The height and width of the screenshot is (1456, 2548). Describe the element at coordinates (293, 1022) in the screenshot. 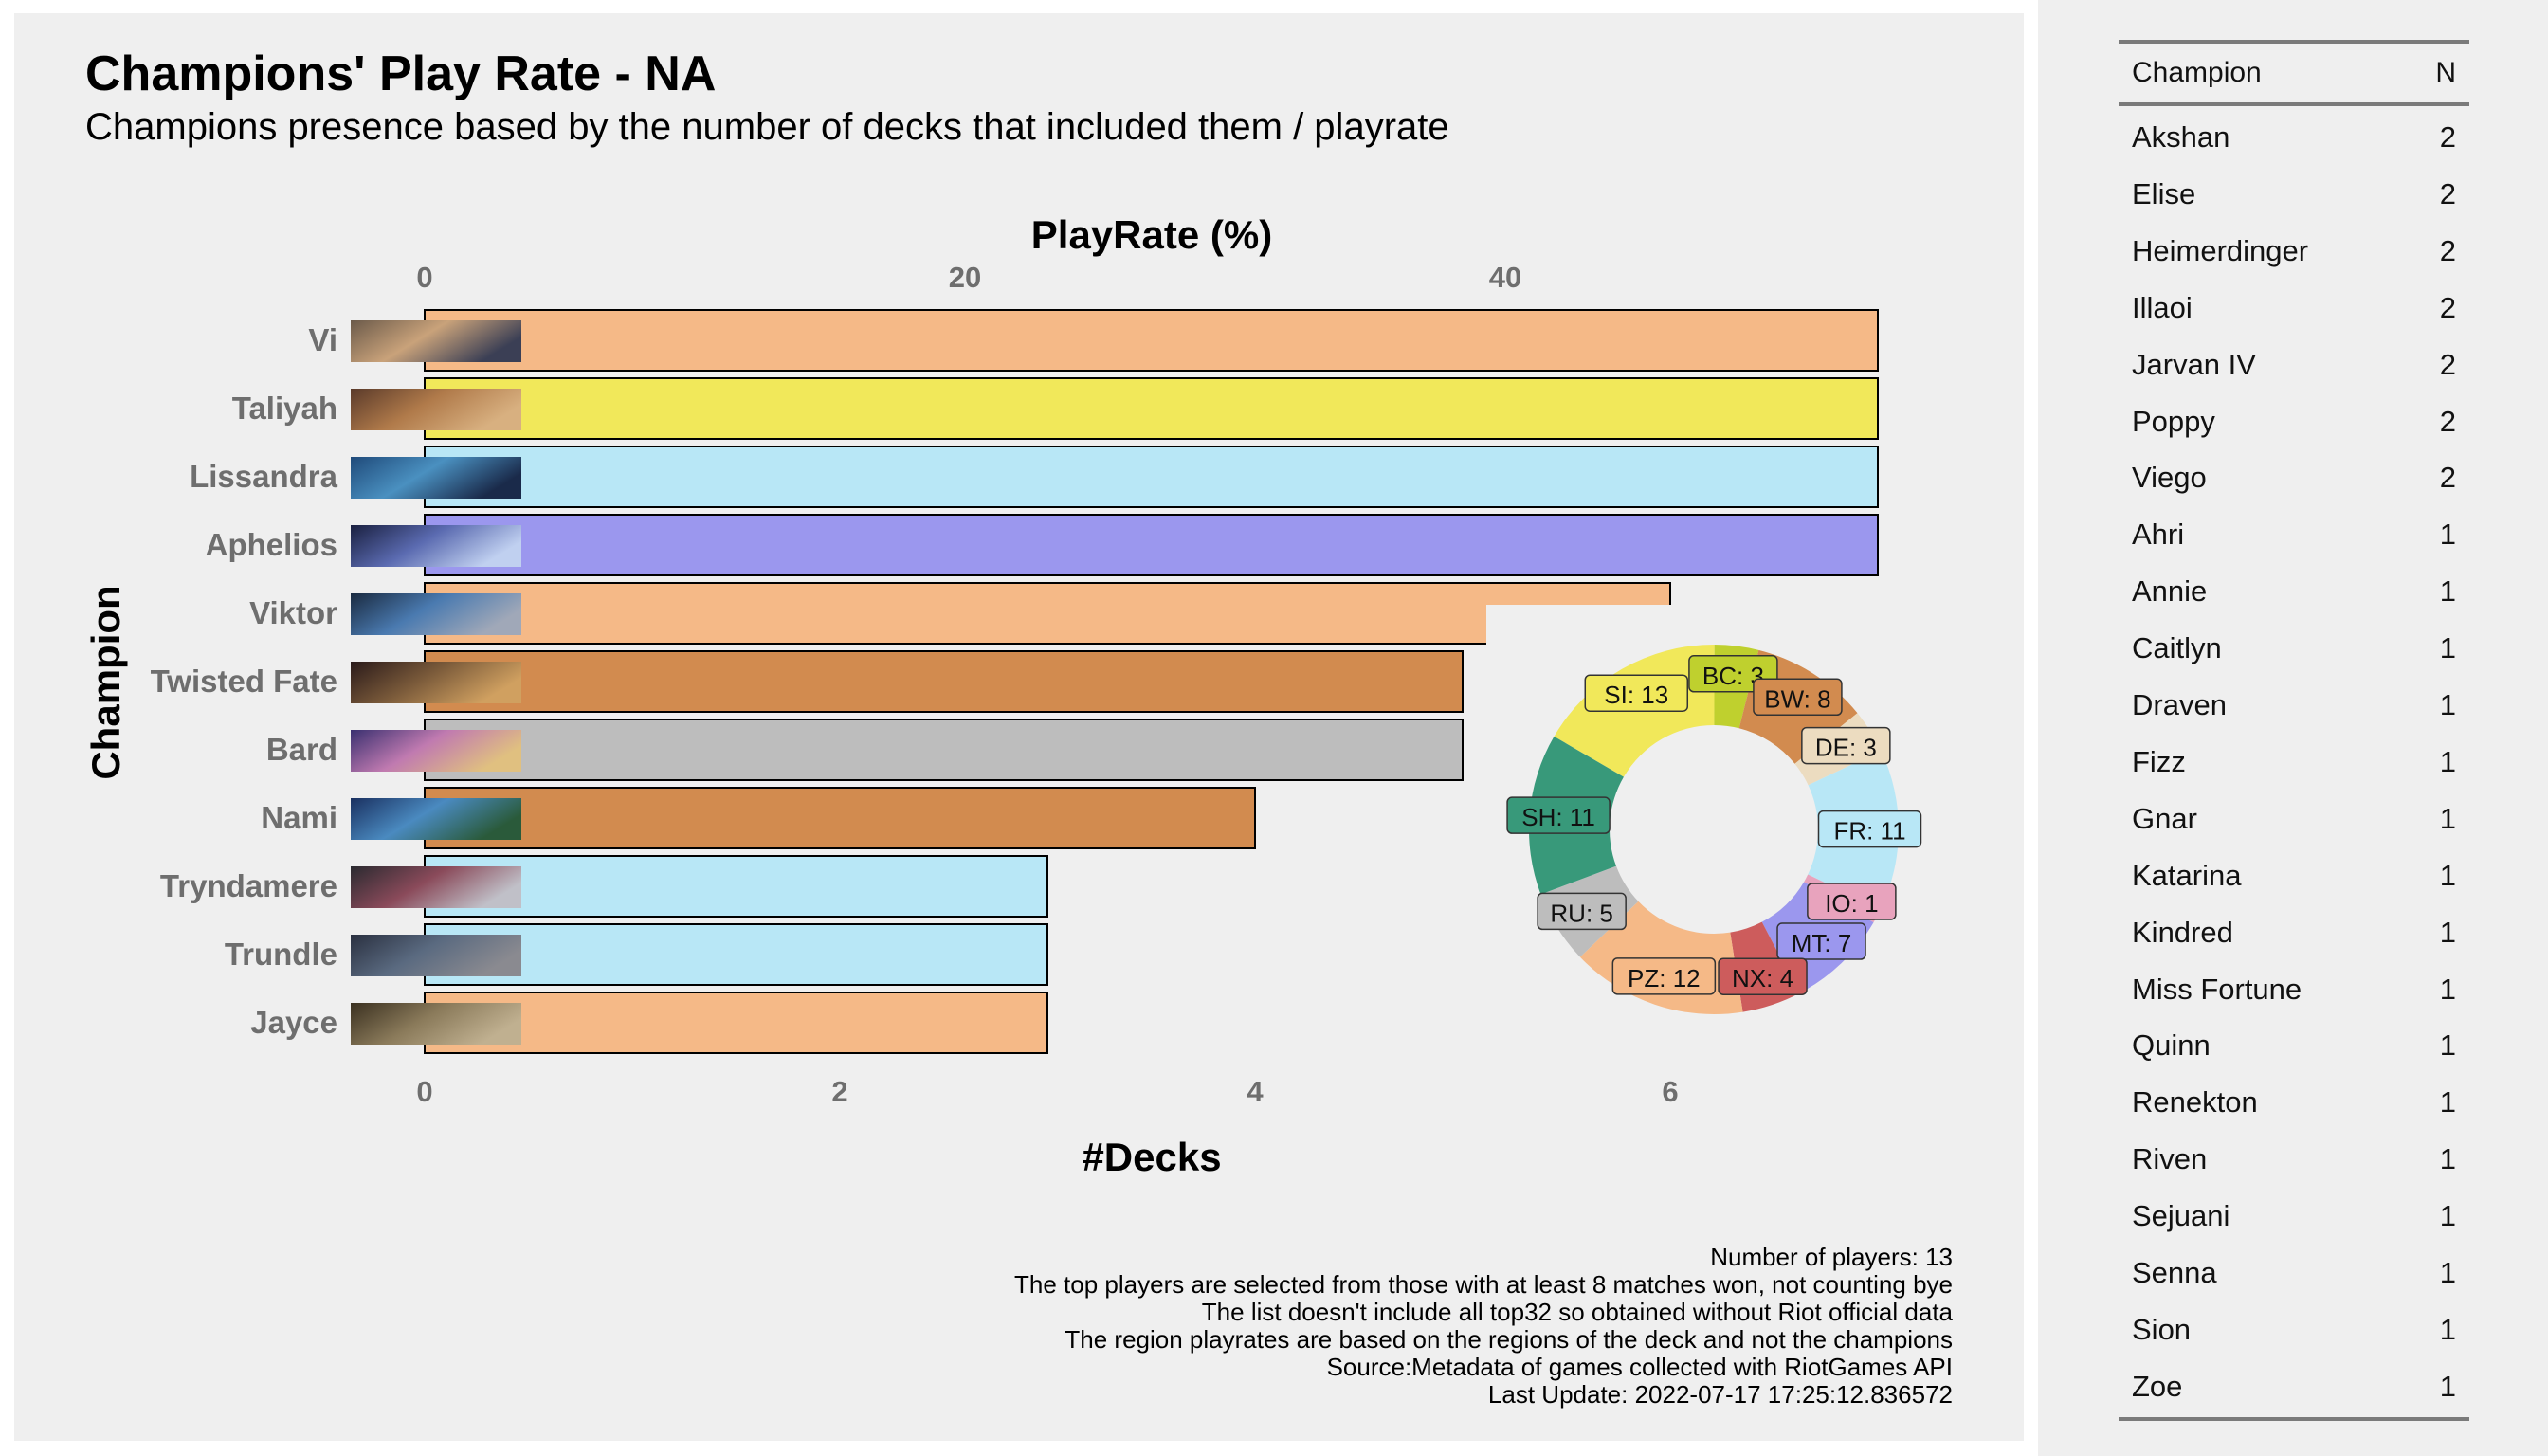

I see `y-axis-tick-label: Jayce` at that location.